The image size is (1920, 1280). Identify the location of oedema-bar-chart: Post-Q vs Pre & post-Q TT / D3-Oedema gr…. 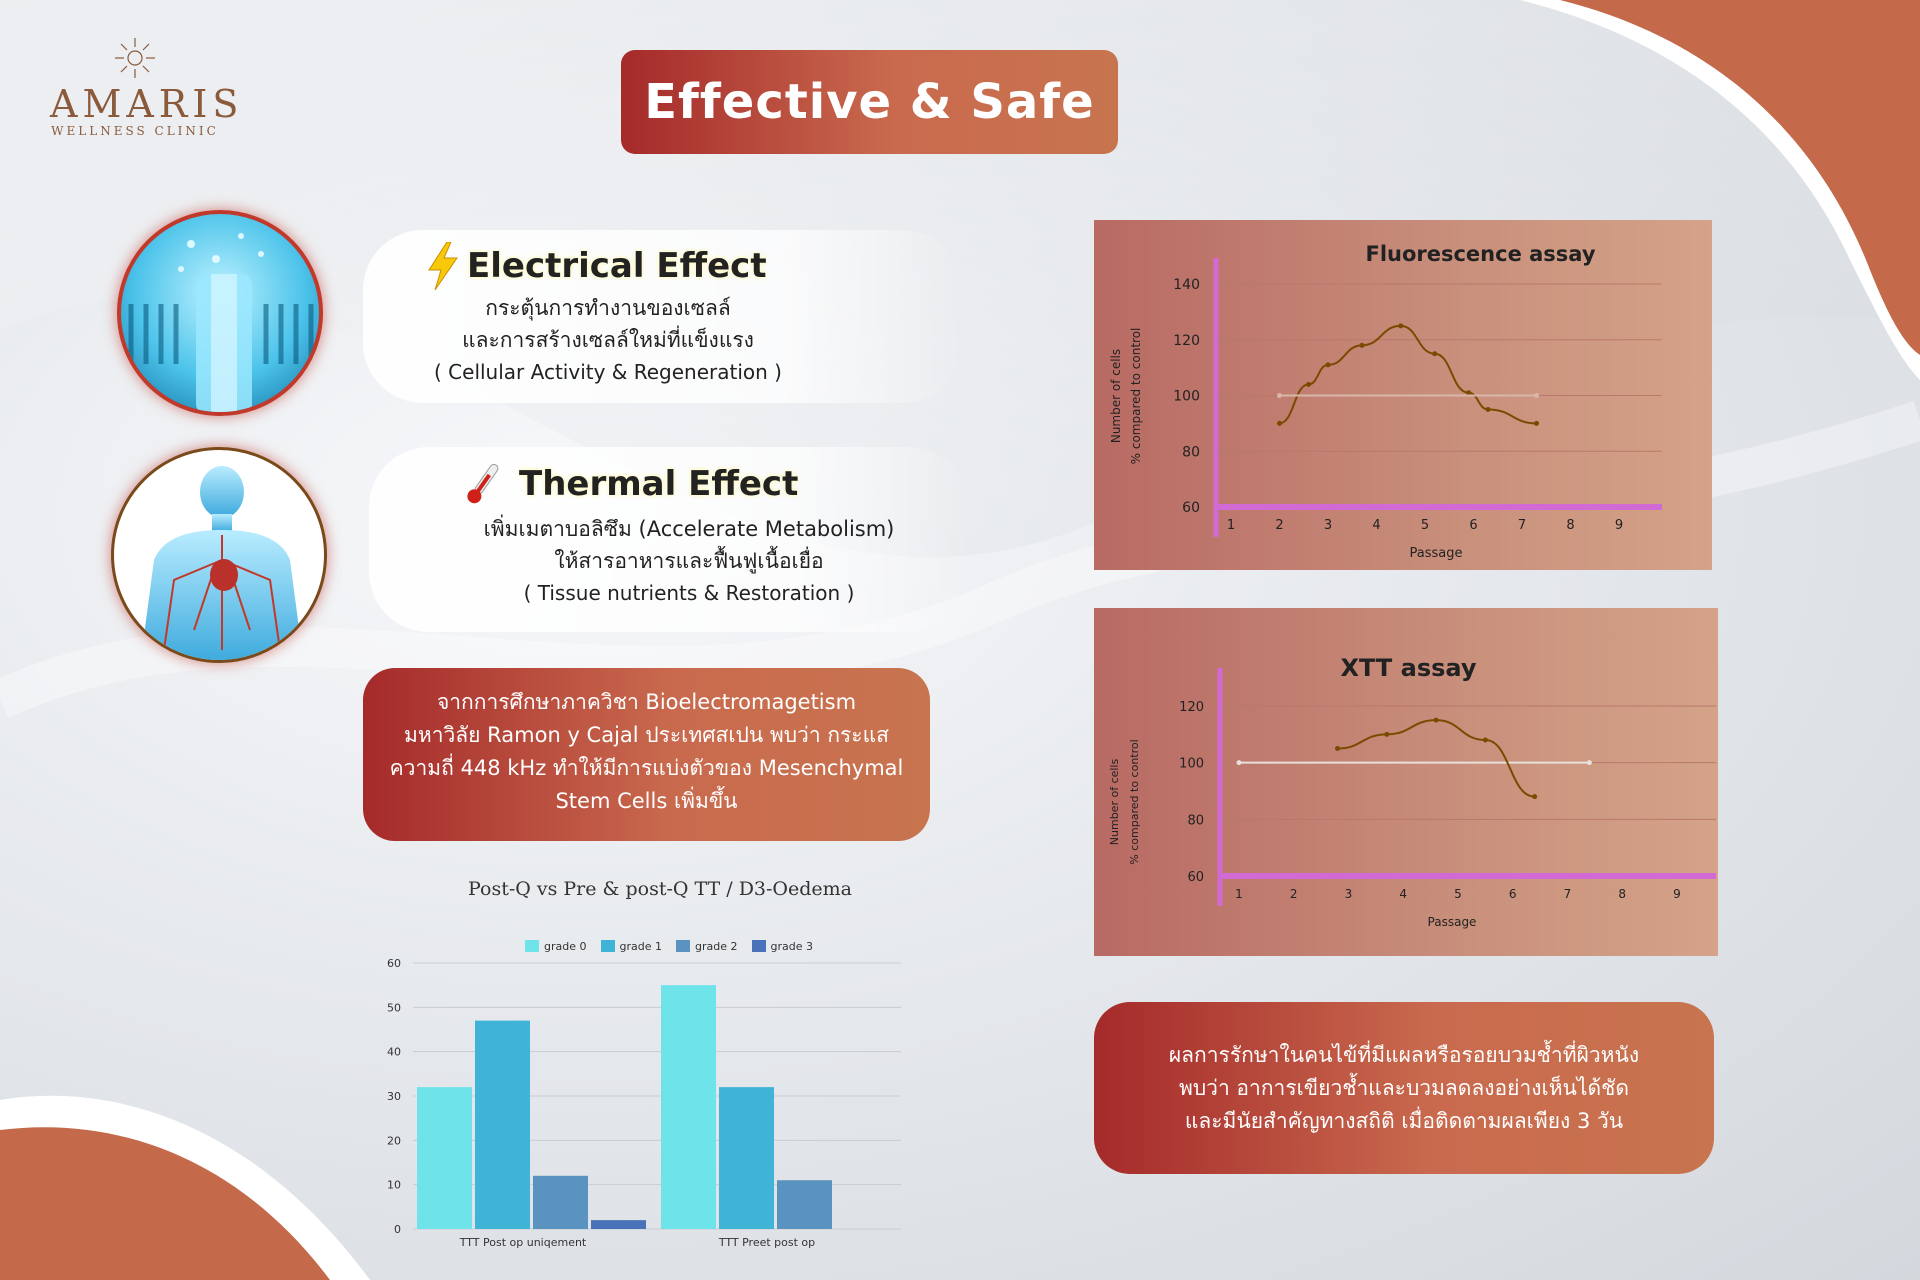
(660, 1067).